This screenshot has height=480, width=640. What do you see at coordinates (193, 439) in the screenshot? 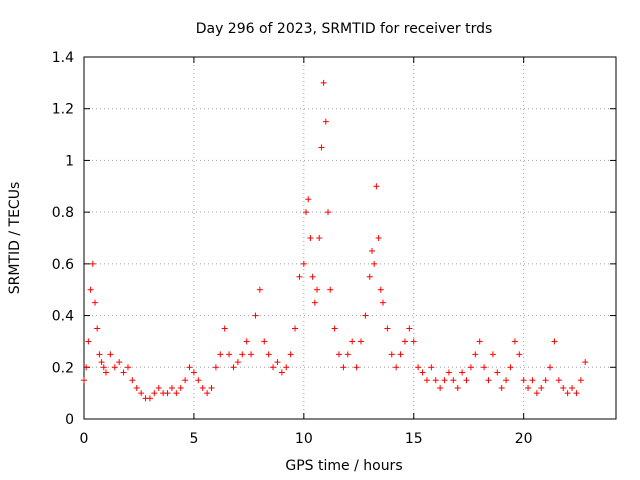
I see `x-tick-label: 5` at bounding box center [193, 439].